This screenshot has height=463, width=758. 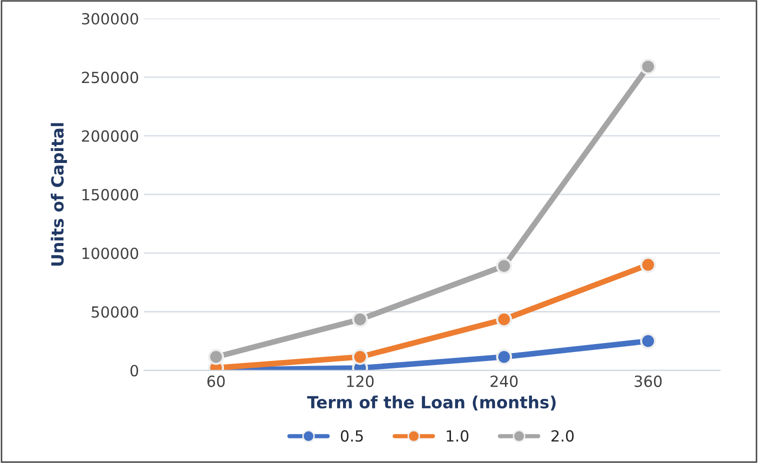 I want to click on x-tick-label: 240, so click(x=504, y=382).